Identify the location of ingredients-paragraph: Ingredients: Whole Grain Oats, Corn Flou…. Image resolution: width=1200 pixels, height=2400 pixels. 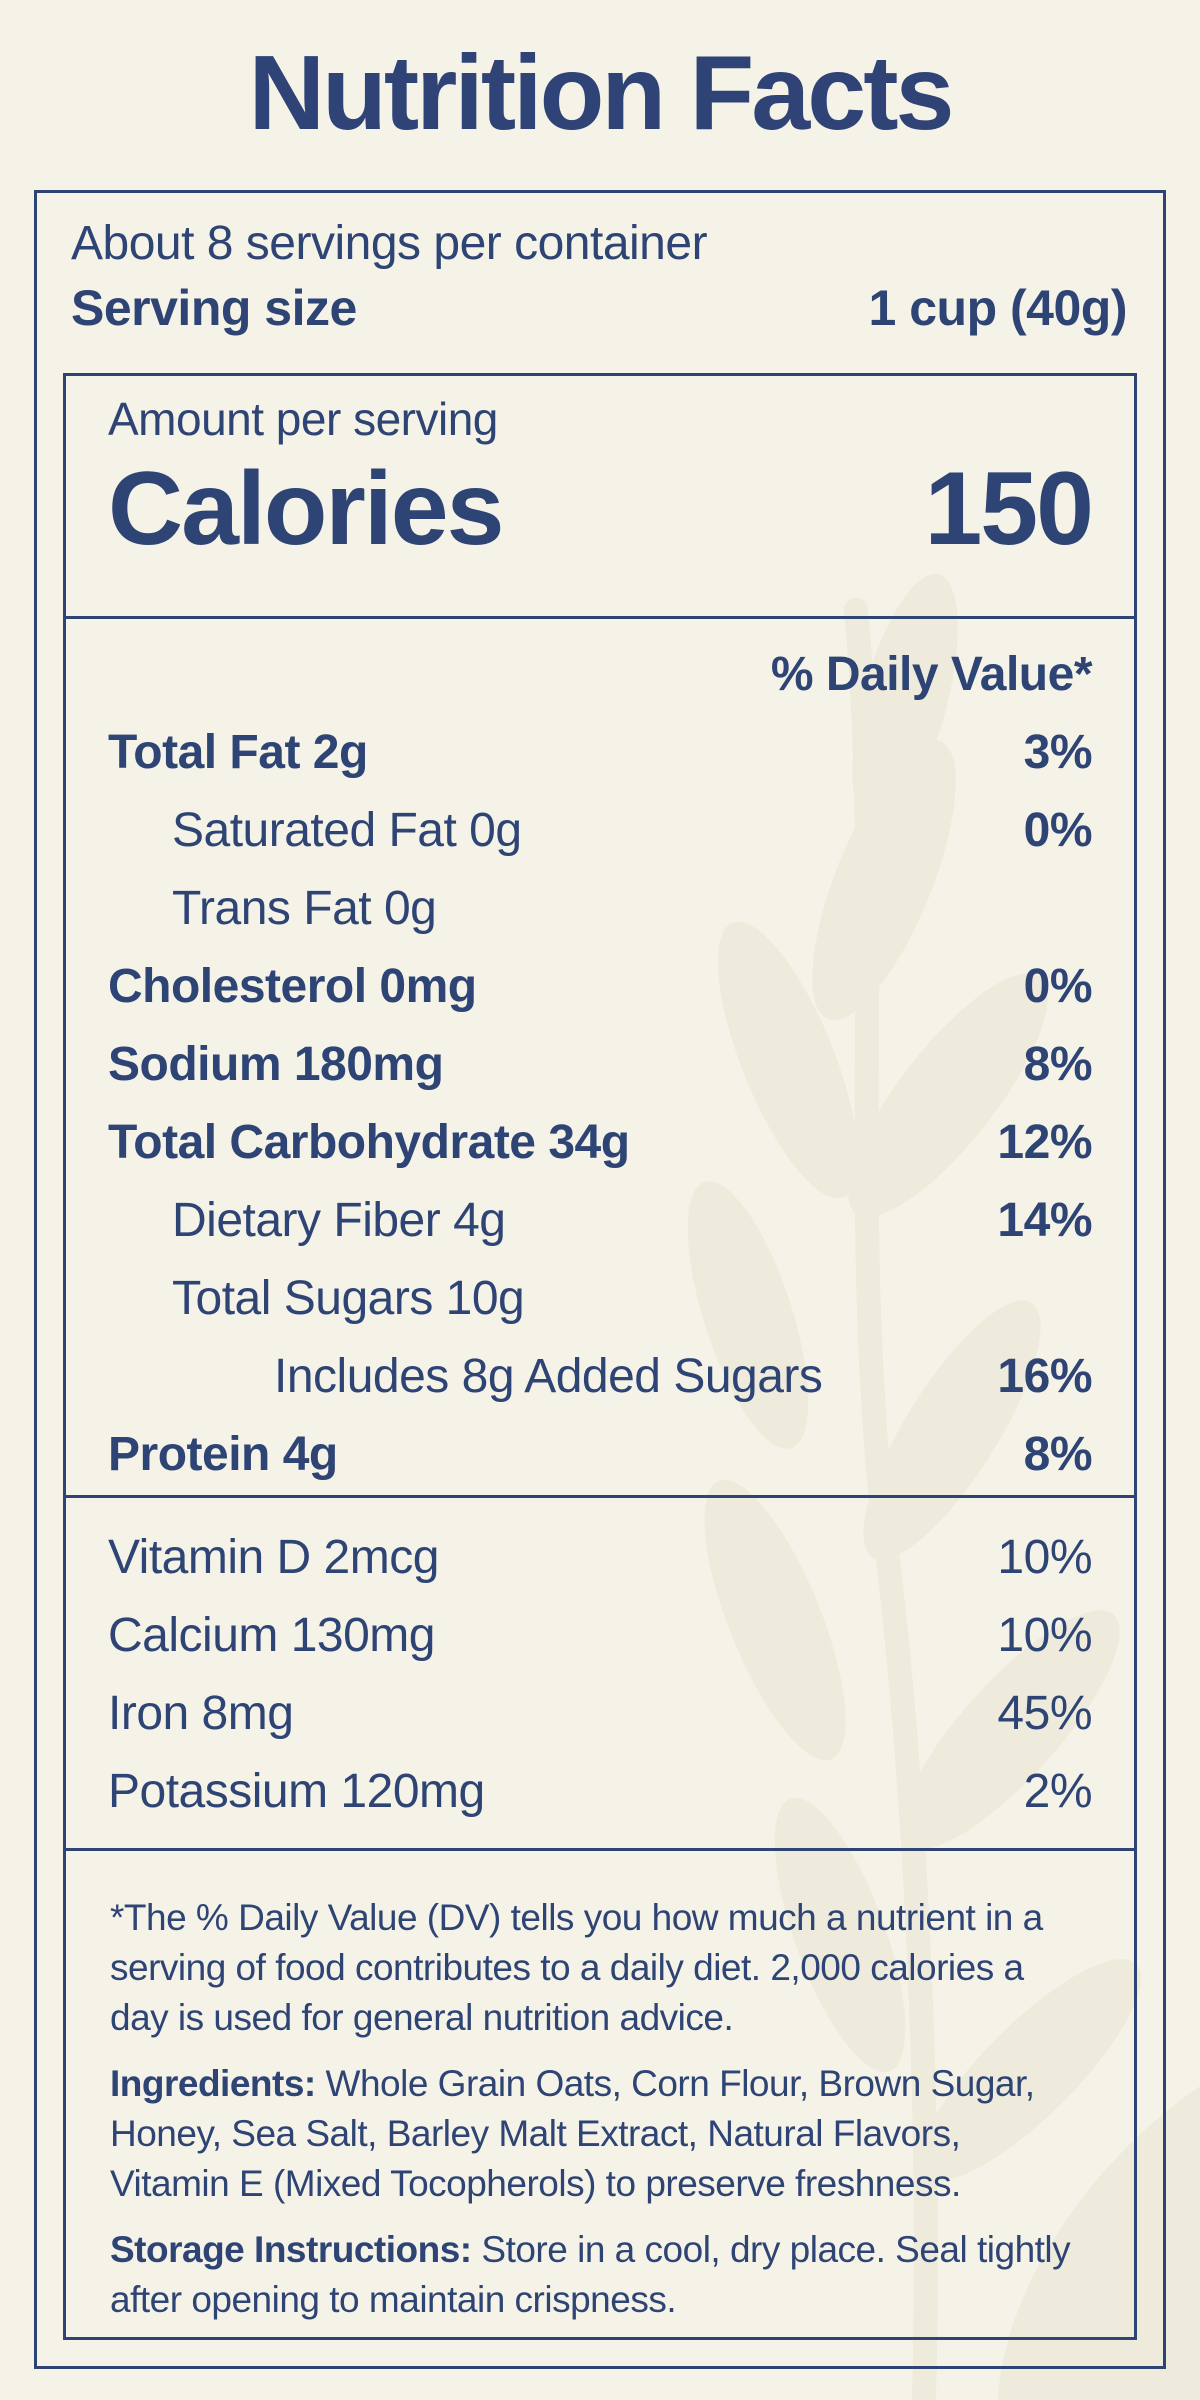
(599, 2134).